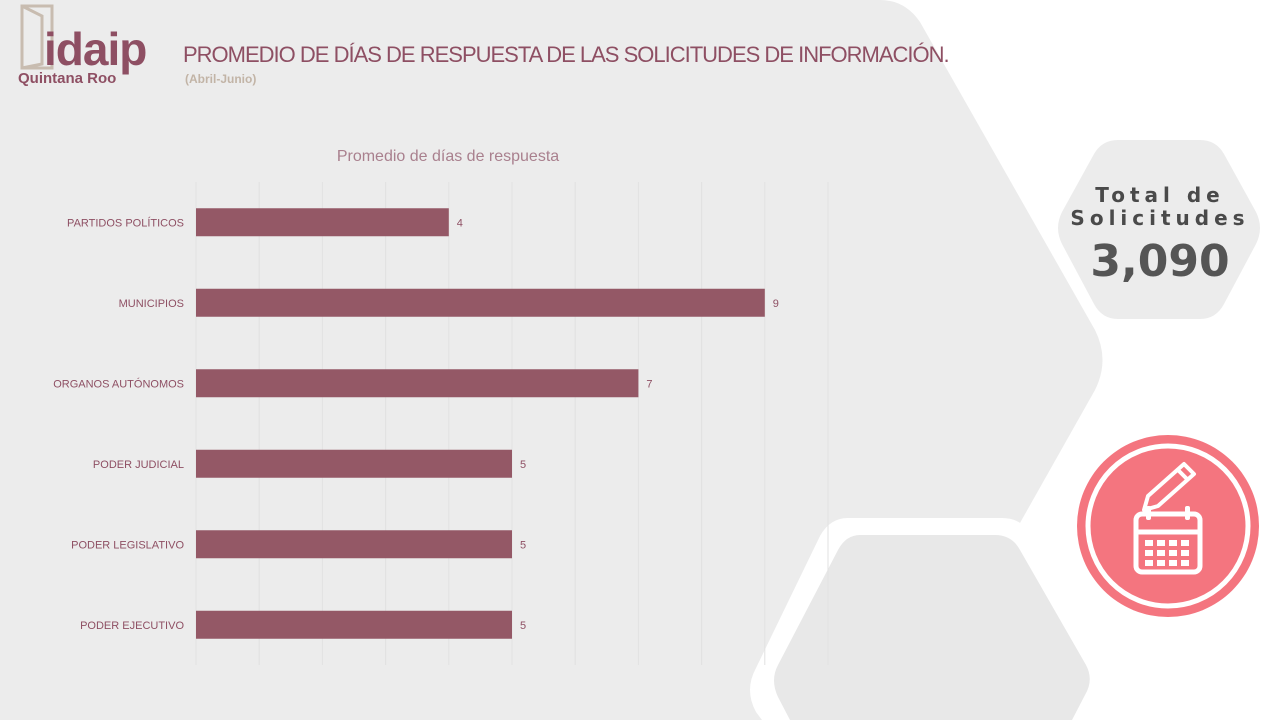 Image resolution: width=1280 pixels, height=720 pixels. What do you see at coordinates (1168, 526) in the screenshot?
I see `calendar-edit-icon` at bounding box center [1168, 526].